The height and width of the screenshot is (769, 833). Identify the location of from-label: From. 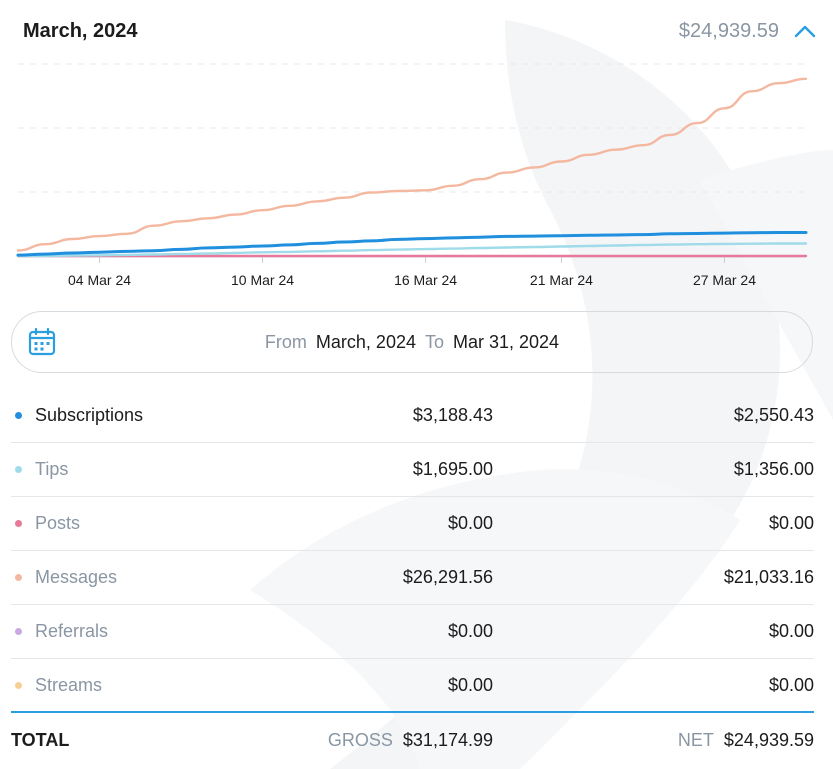
(285, 341).